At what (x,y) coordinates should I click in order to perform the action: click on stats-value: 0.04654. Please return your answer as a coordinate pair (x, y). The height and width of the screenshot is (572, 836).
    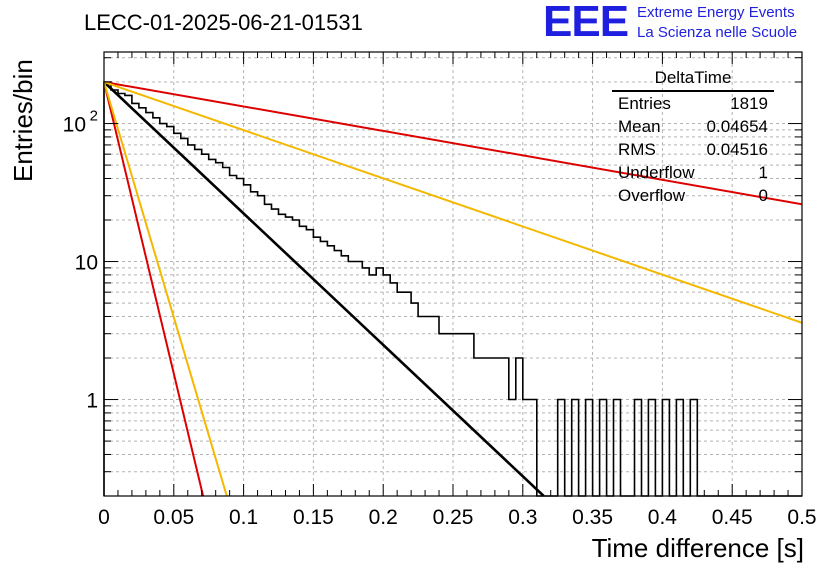
    Looking at the image, I should click on (737, 126).